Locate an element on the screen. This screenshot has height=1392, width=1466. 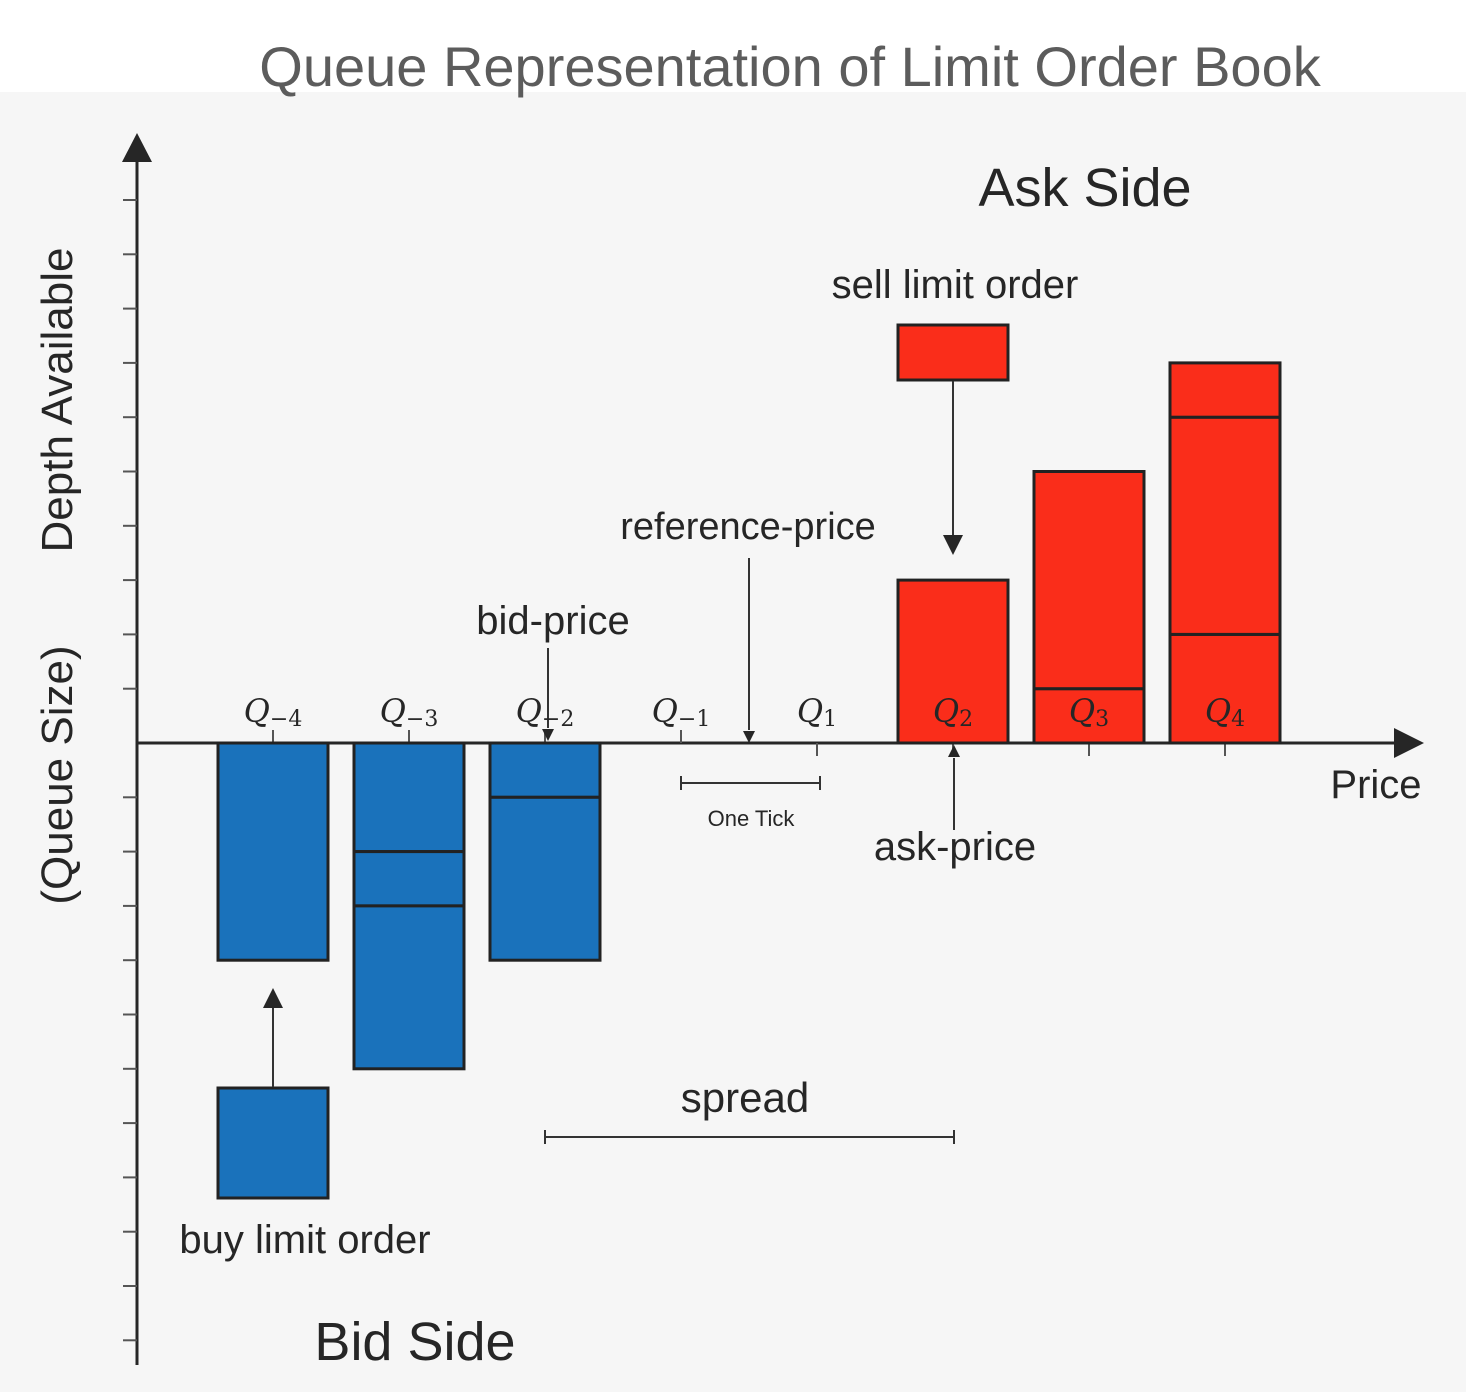
queue-label-subscript: 4 is located at coordinates (1238, 719).